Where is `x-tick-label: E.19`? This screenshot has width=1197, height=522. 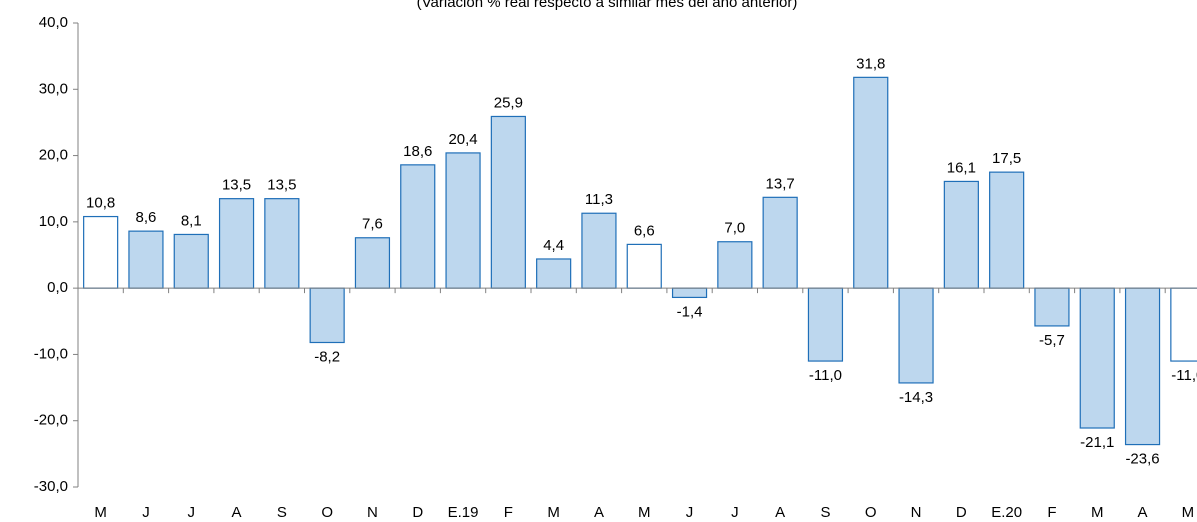 x-tick-label: E.19 is located at coordinates (463, 512).